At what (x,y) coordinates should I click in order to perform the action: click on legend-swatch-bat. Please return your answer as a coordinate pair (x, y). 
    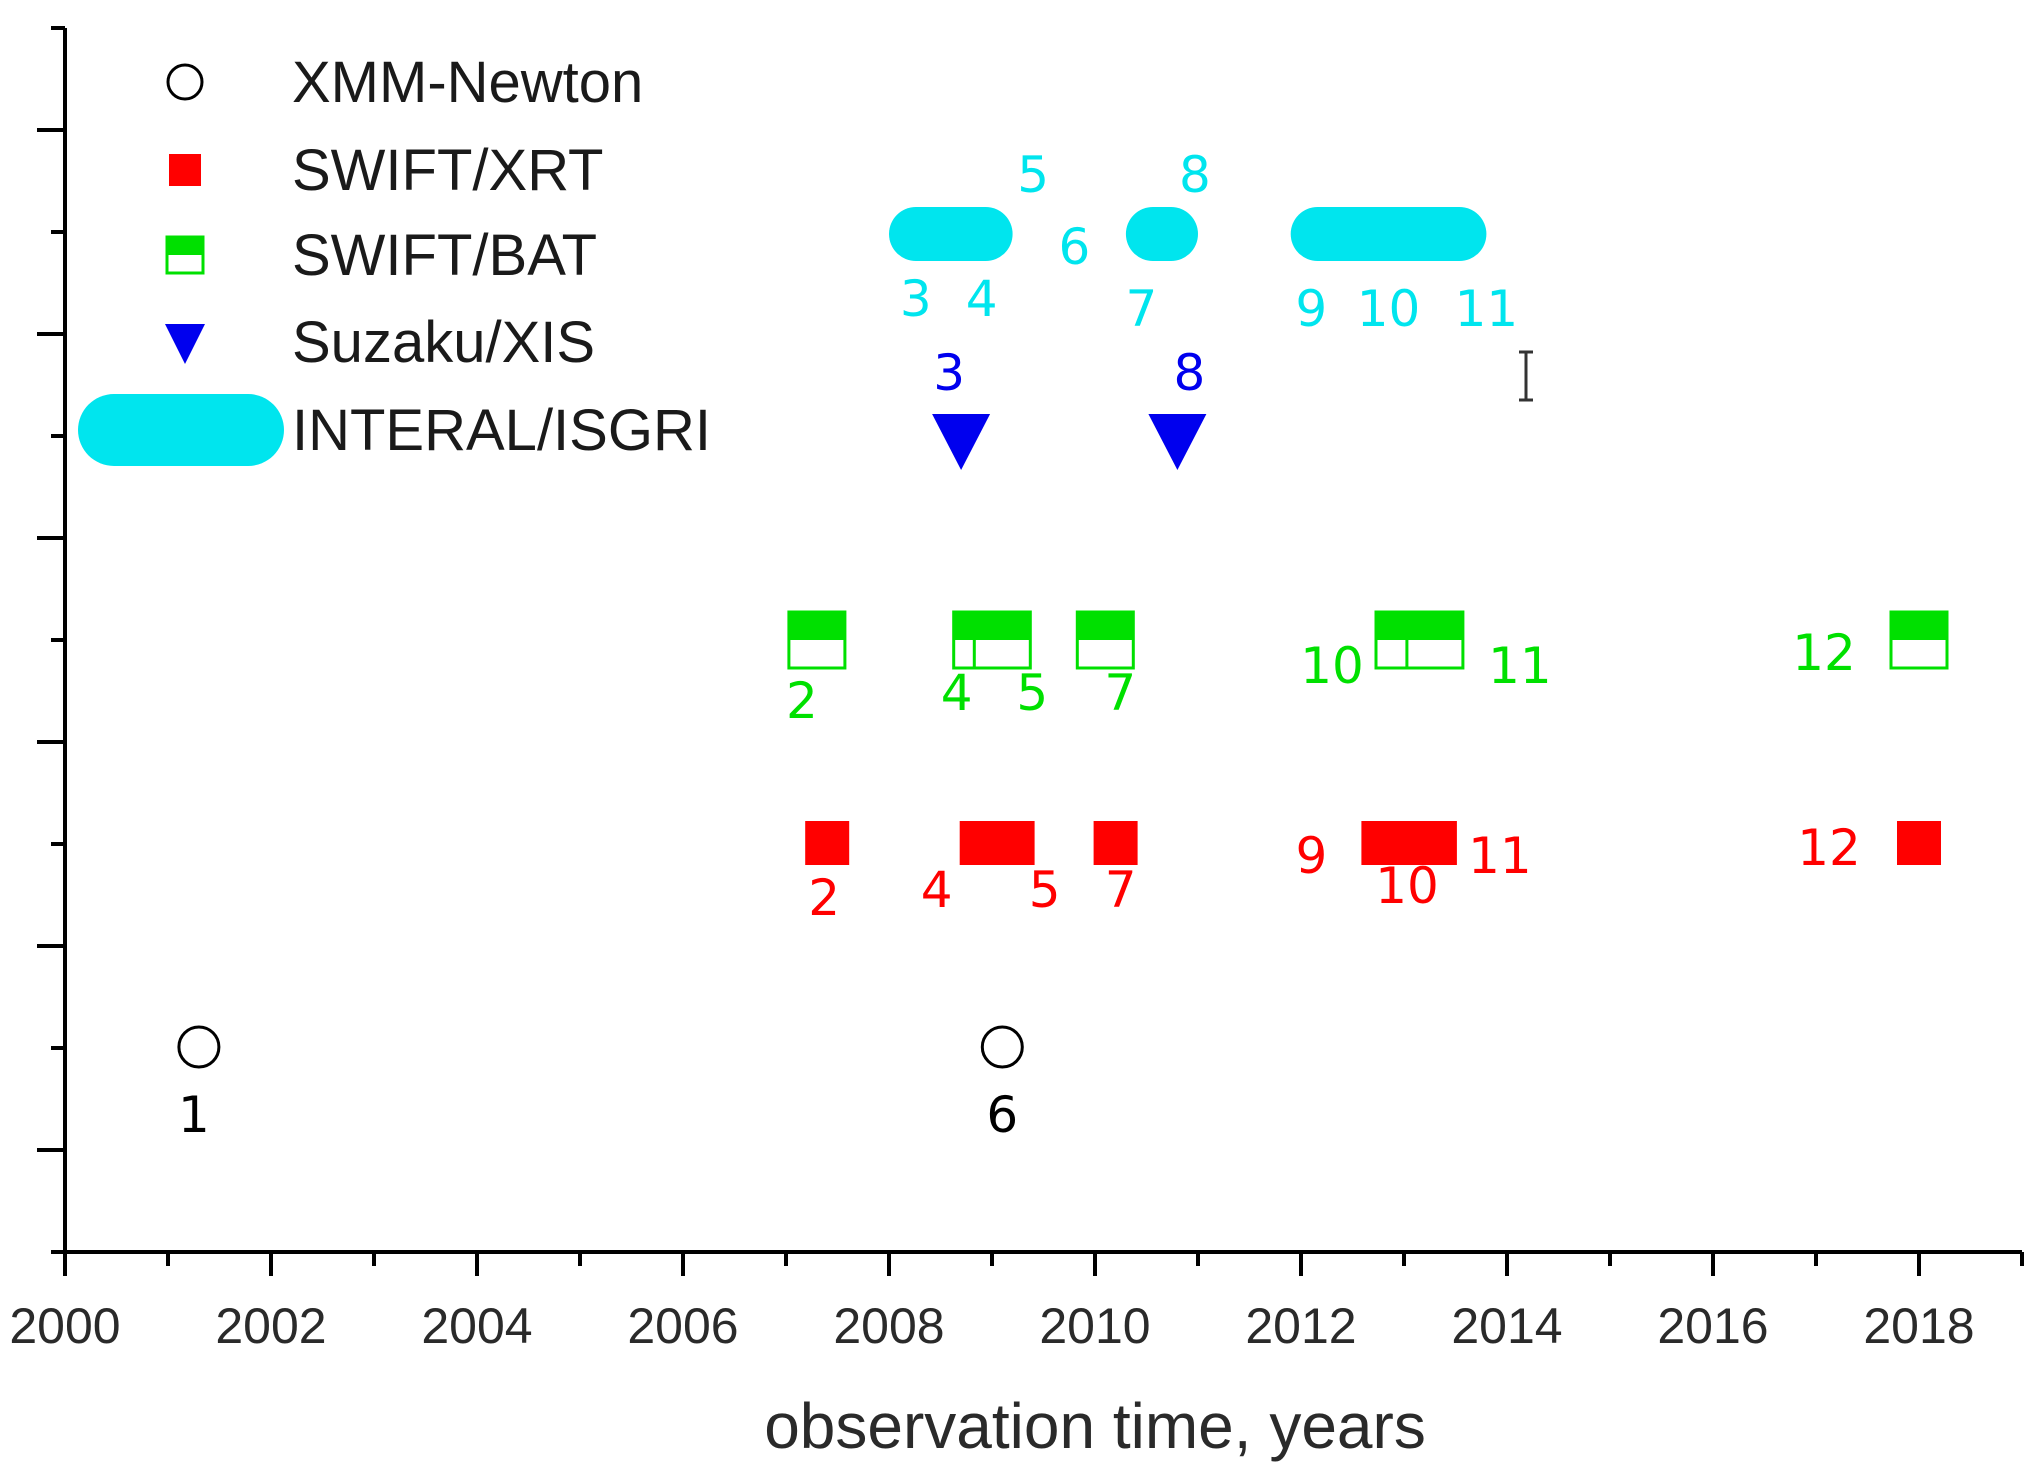
    Looking at the image, I should click on (185, 255).